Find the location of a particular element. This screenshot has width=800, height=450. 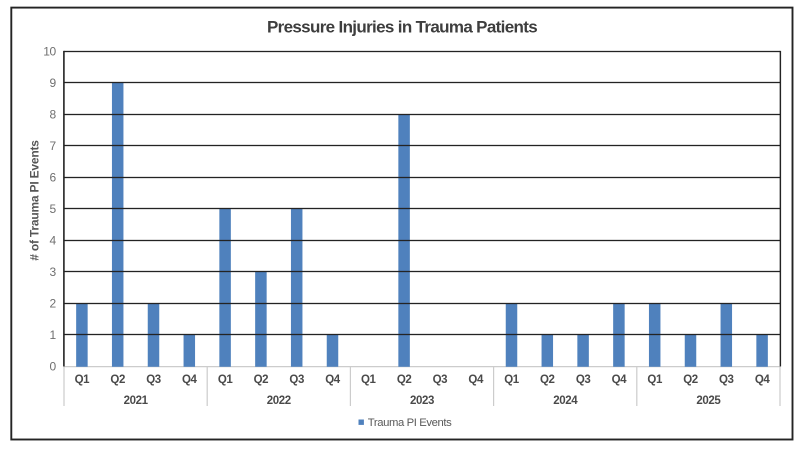

svg-text:Pressure Injuries in Trauma Pa: Pressure Injuries in Trauma Patients is located at coordinates (402, 27).